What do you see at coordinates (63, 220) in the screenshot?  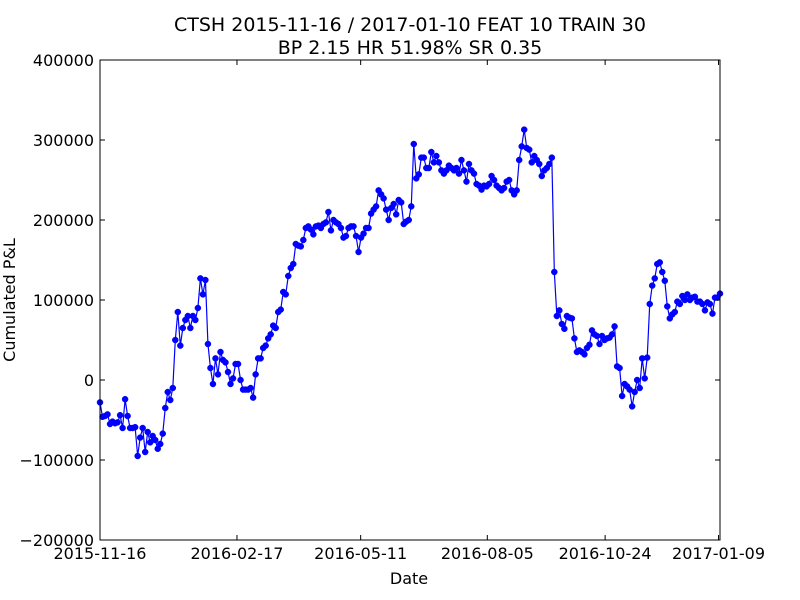 I see `y-tick-label: 200000` at bounding box center [63, 220].